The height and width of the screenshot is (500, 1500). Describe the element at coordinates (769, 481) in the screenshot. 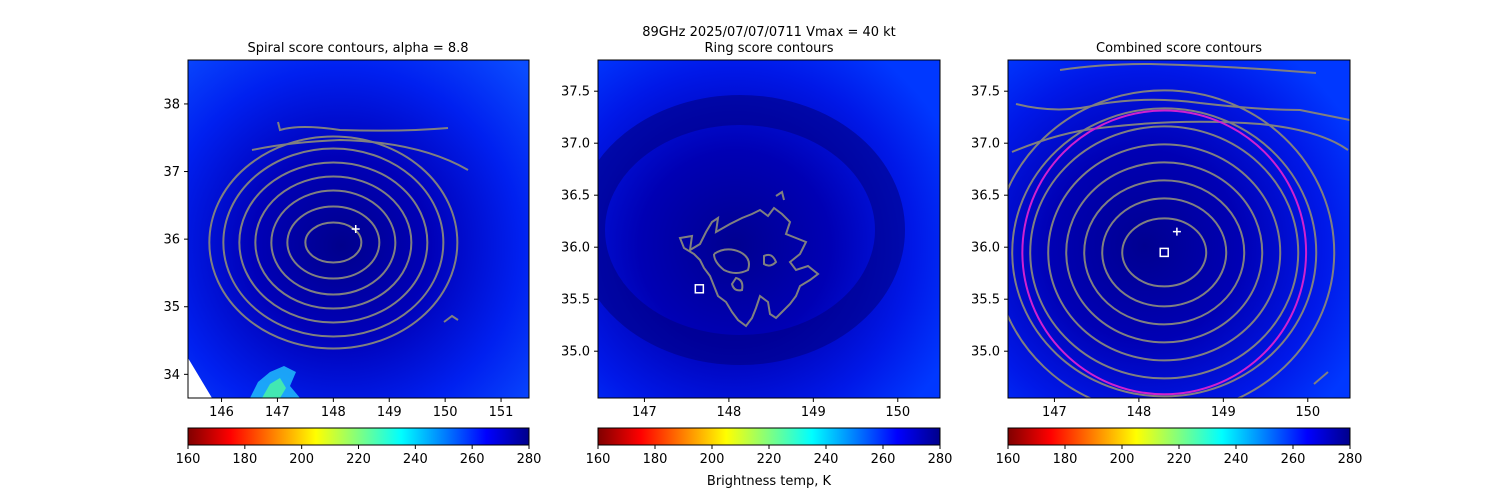

I see `colorbar-label: Brightness temp, K` at that location.